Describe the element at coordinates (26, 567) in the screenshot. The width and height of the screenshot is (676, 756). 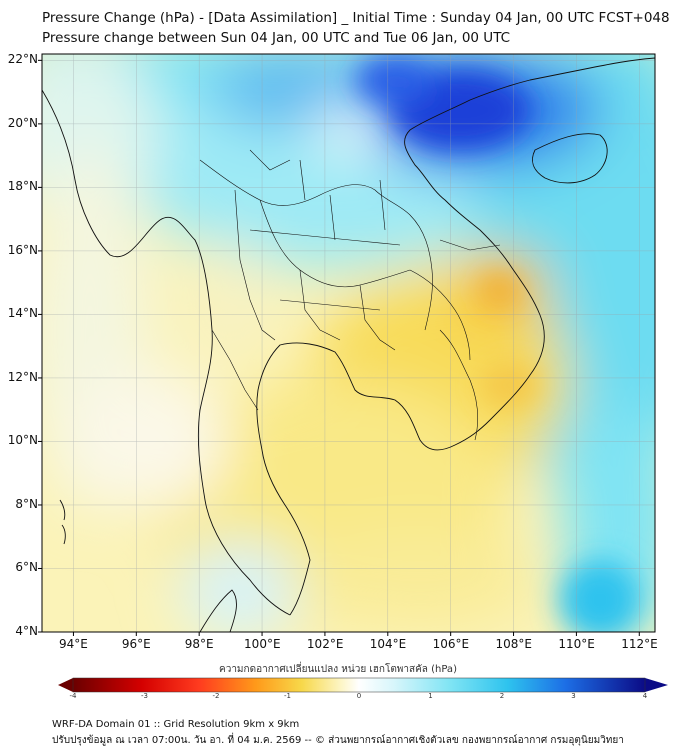
I see `lat-label: 6°N` at that location.